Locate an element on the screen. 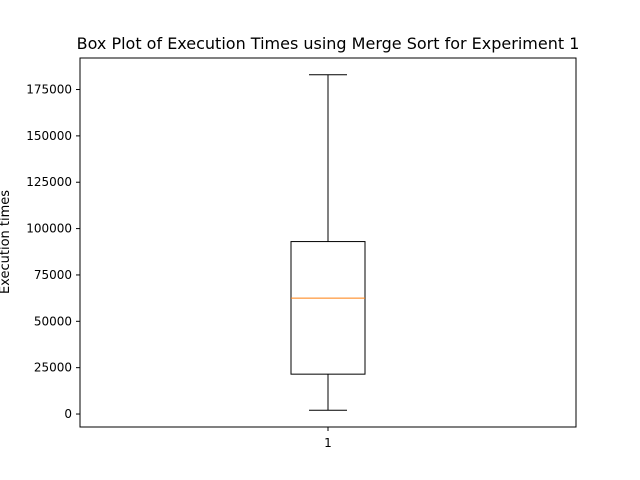 The height and width of the screenshot is (480, 640). y-tick-label: 0 is located at coordinates (68, 414).